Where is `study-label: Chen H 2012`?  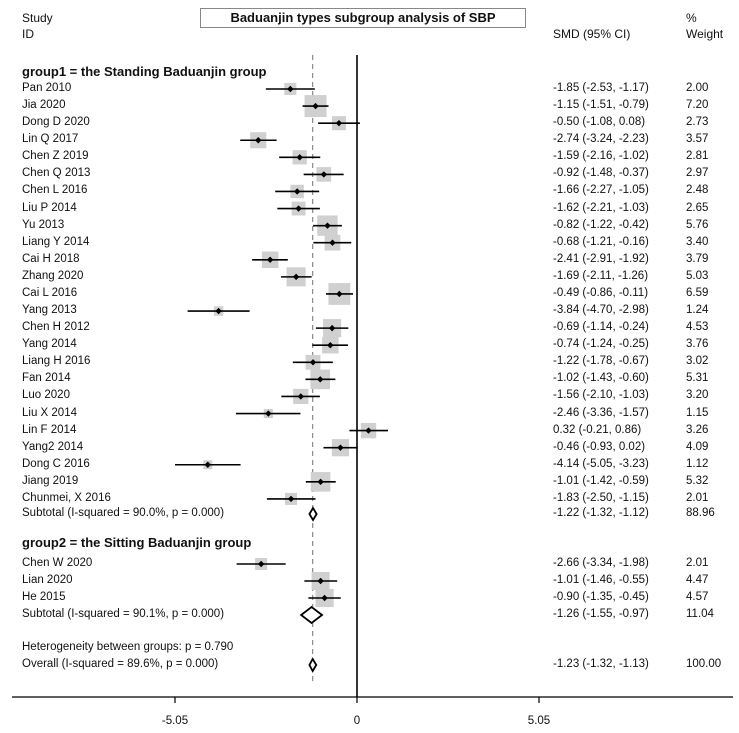
study-label: Chen H 2012 is located at coordinates (56, 327).